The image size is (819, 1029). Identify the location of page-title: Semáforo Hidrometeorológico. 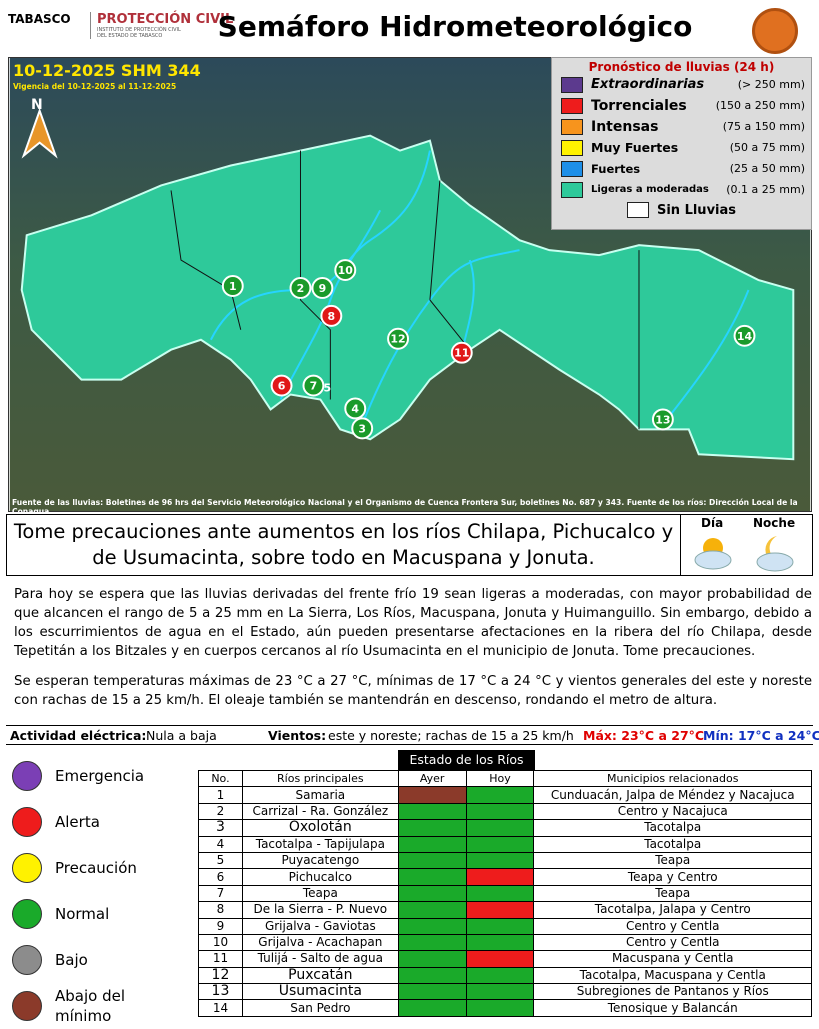
(455, 26).